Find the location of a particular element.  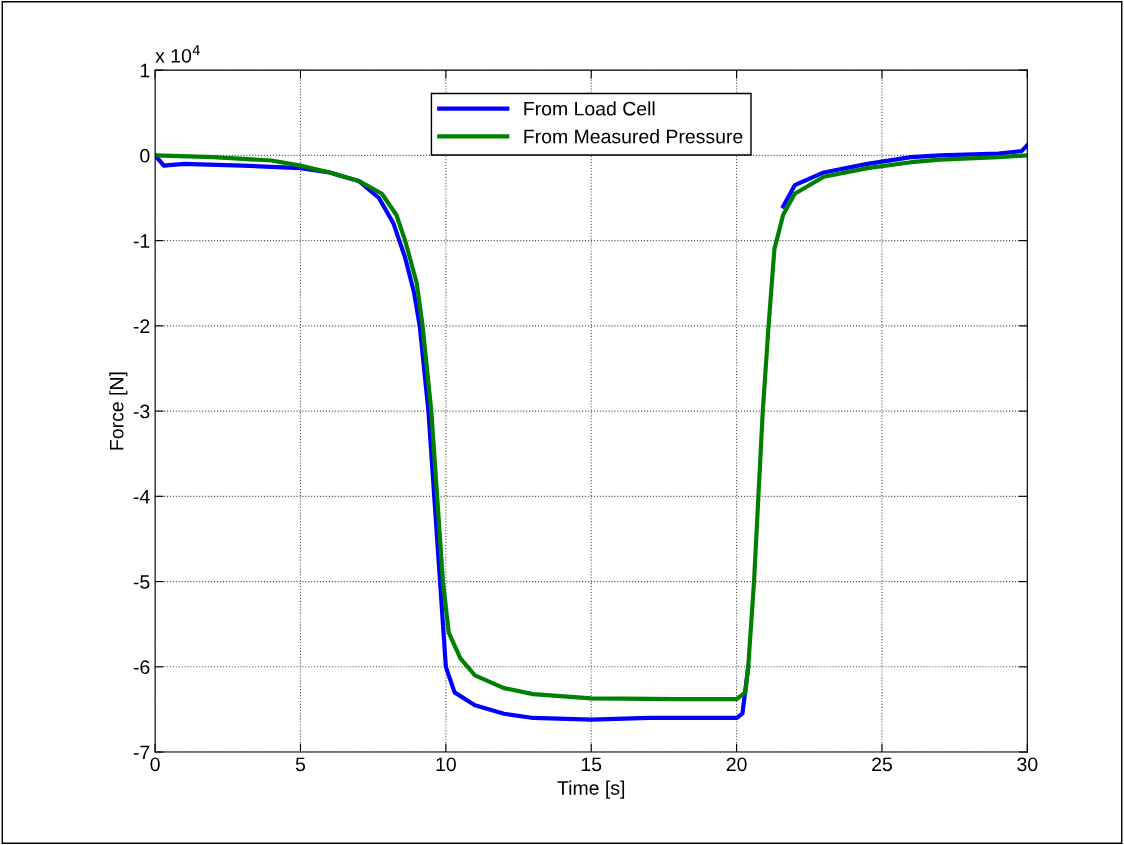

x-tick-label: 25 is located at coordinates (882, 764).